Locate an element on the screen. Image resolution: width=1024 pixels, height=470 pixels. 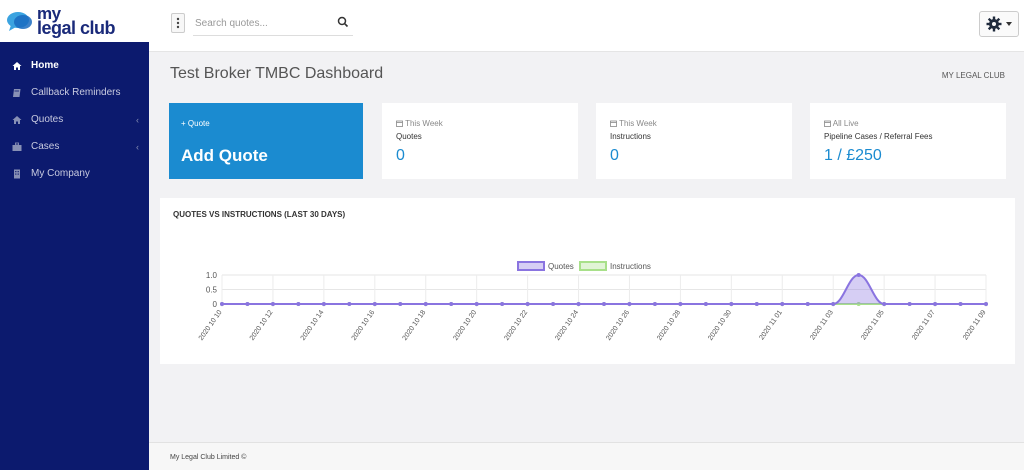
sidebar-item-callback-reminders: Callback Reminders is located at coordinates (74, 92).